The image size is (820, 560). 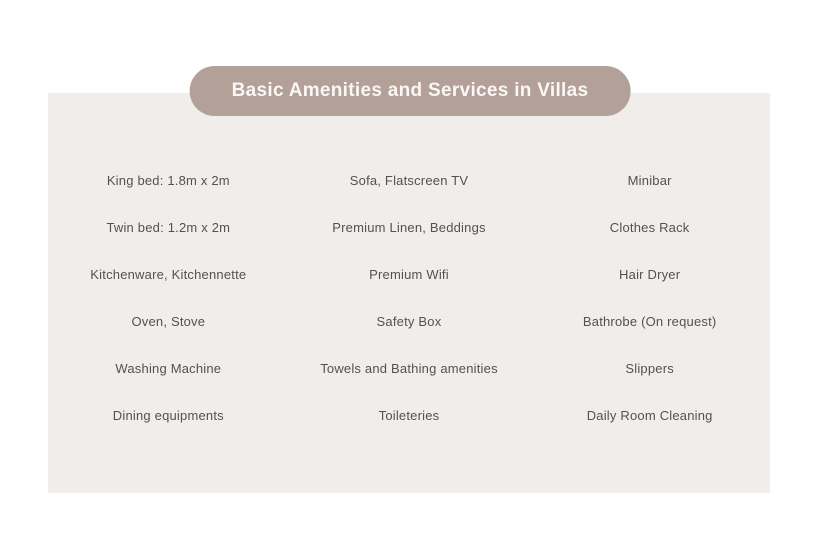 What do you see at coordinates (410, 91) in the screenshot?
I see `section-title-pill: Basic Amenities and Services in Villas` at bounding box center [410, 91].